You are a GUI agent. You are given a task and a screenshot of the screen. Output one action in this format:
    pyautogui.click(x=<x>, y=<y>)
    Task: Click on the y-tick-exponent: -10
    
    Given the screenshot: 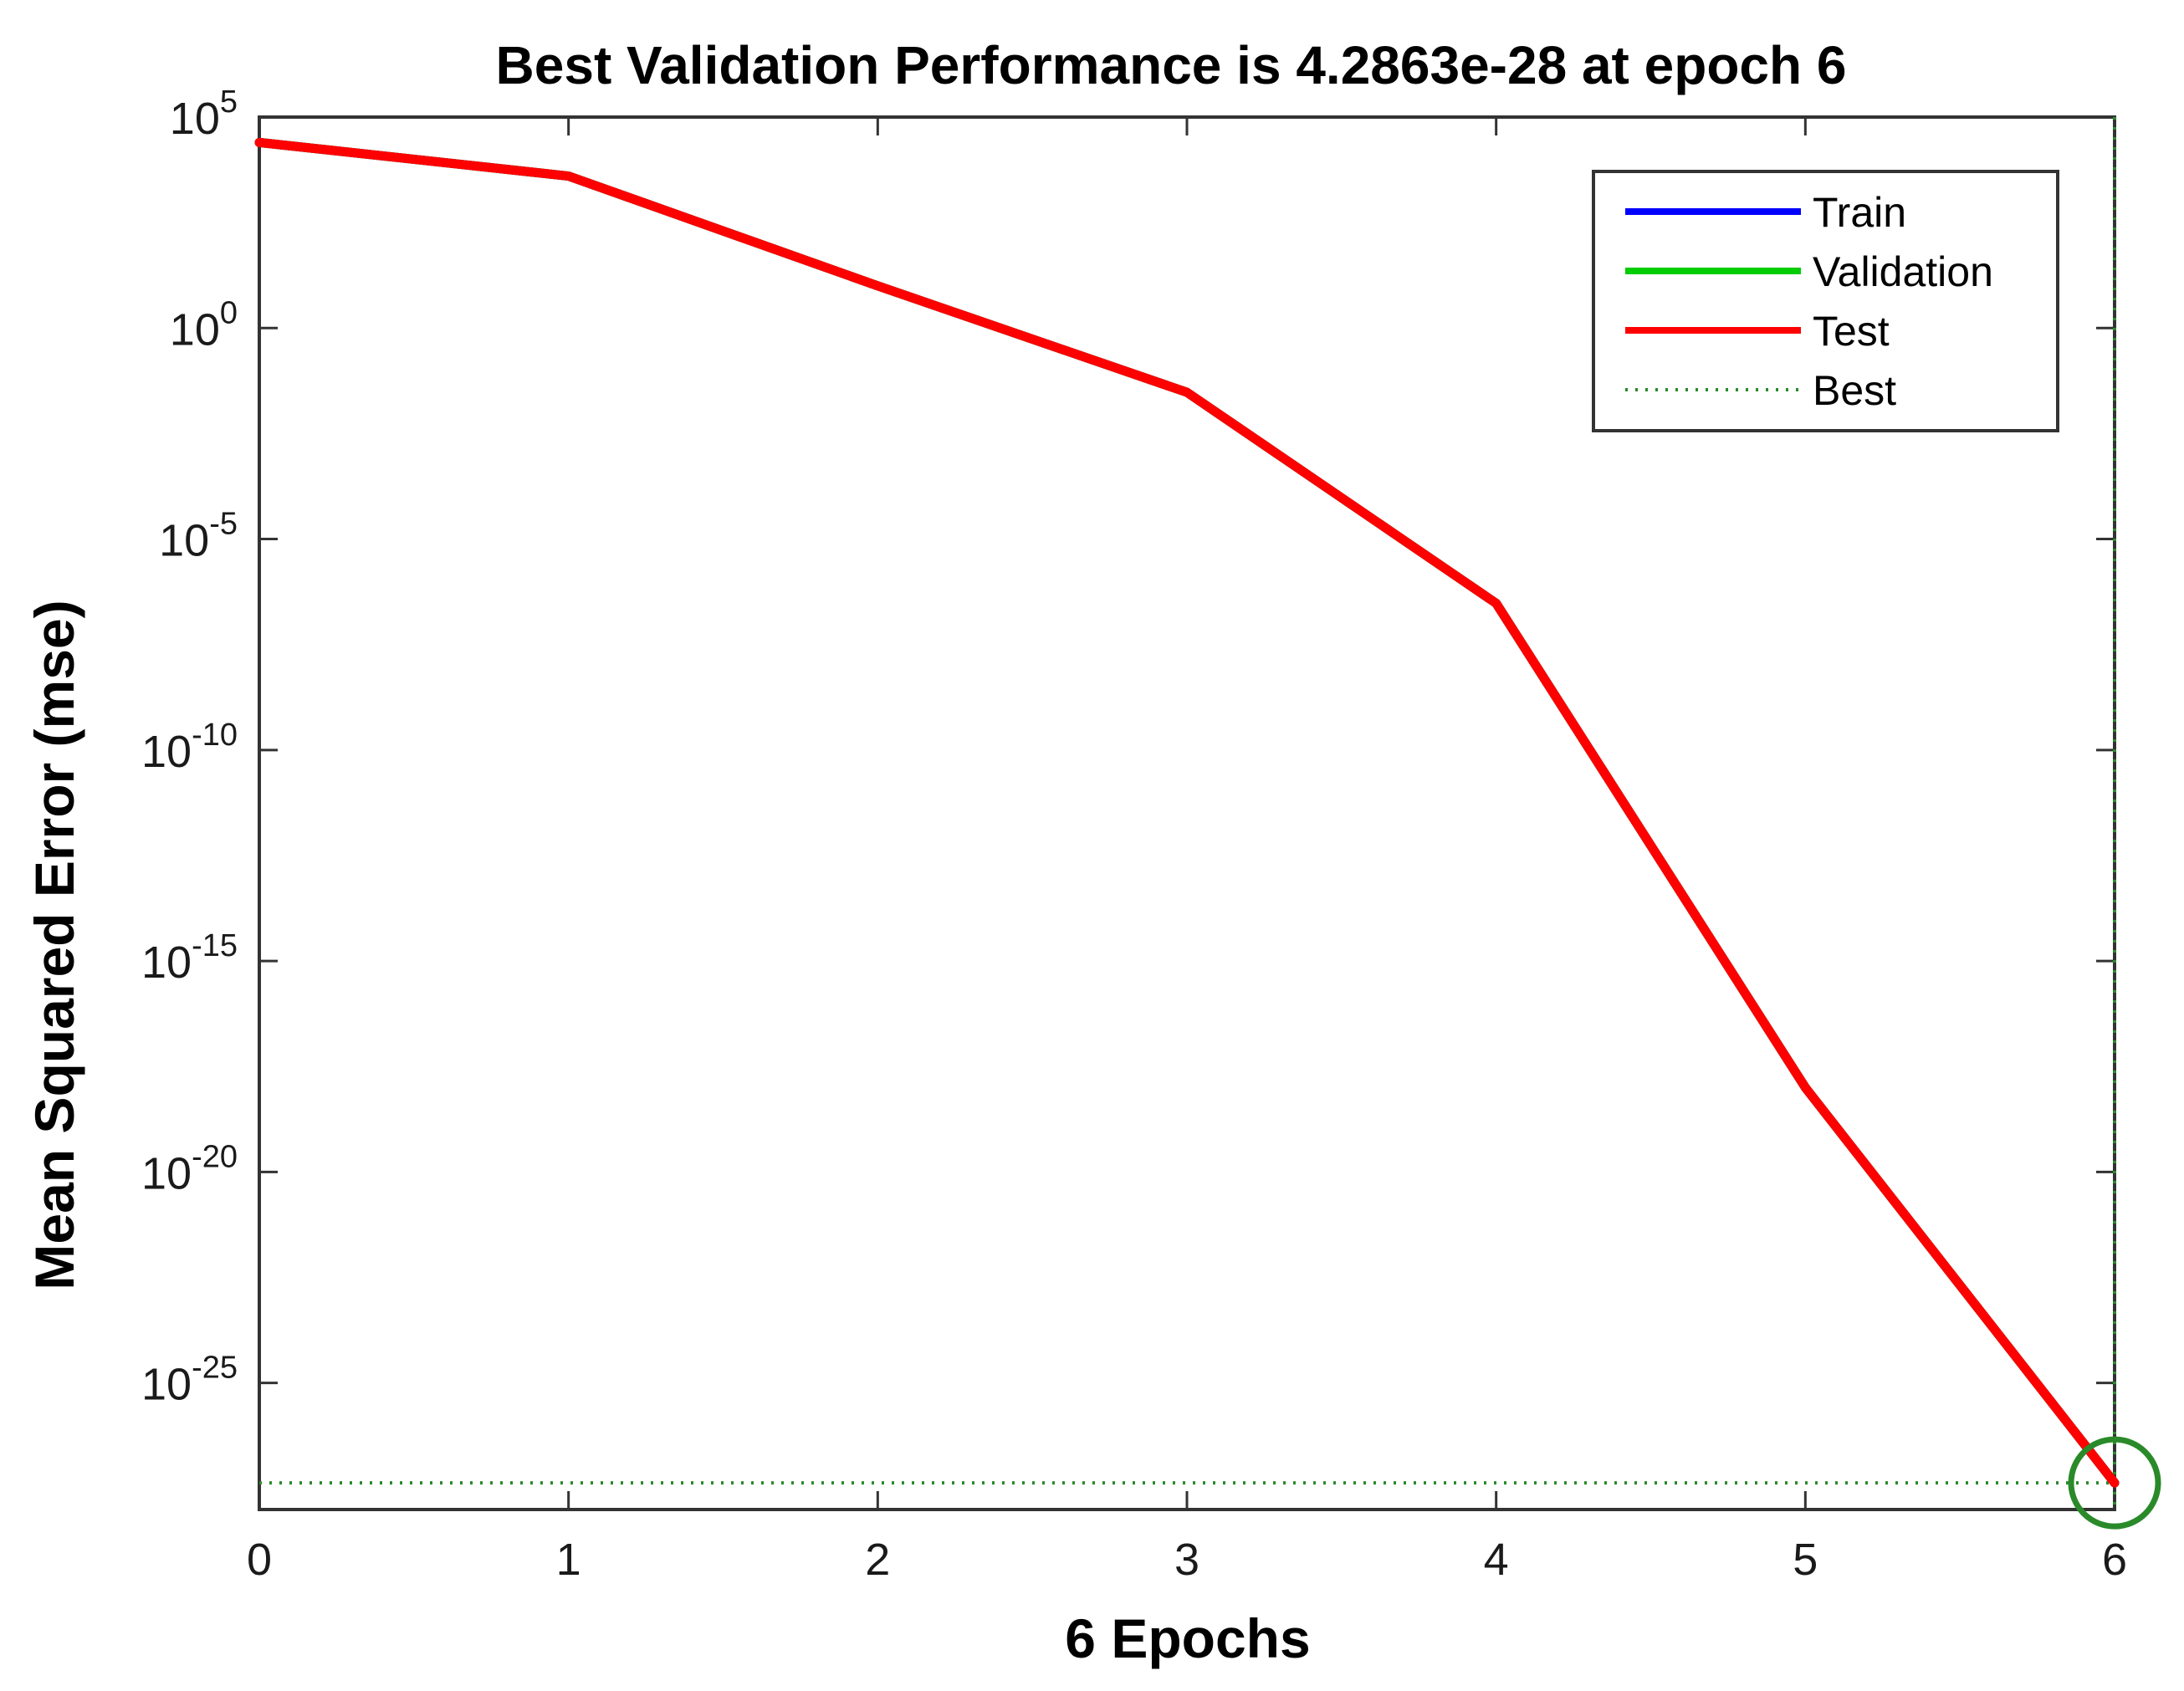 What is the action you would take?
    pyautogui.click(x=215, y=735)
    